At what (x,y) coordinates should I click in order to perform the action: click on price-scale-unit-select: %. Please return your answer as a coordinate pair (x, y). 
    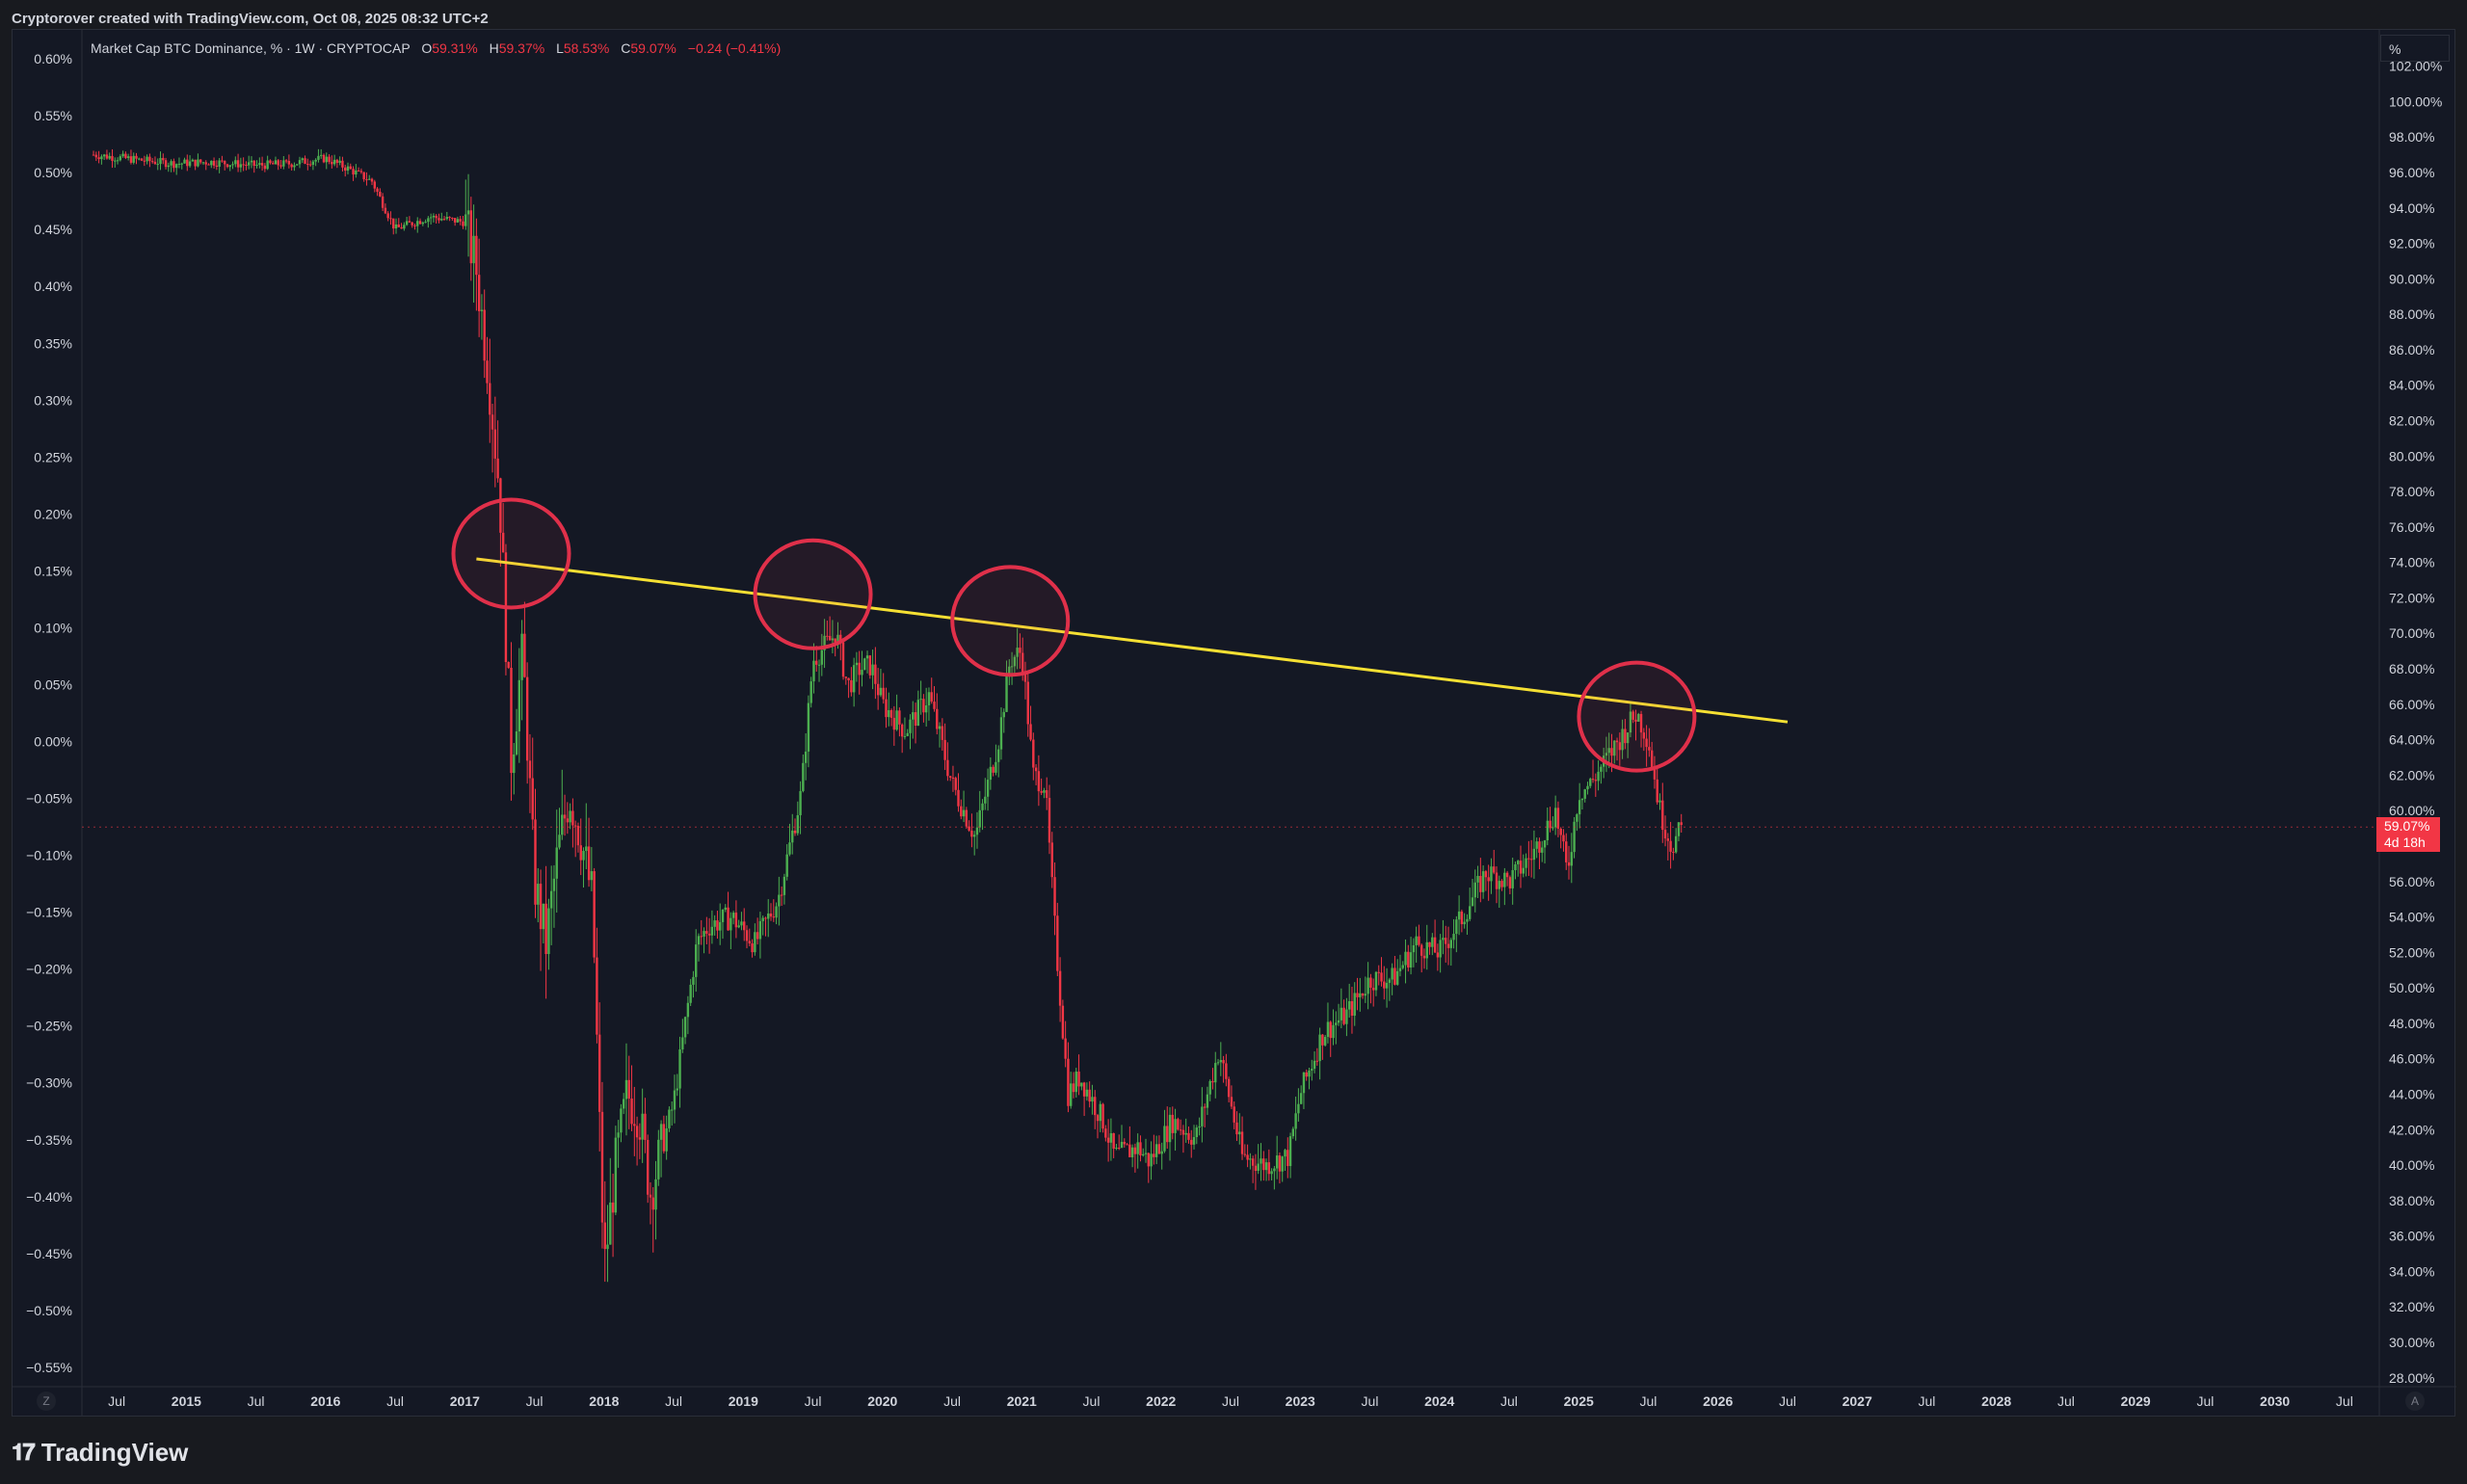
    Looking at the image, I should click on (2415, 48).